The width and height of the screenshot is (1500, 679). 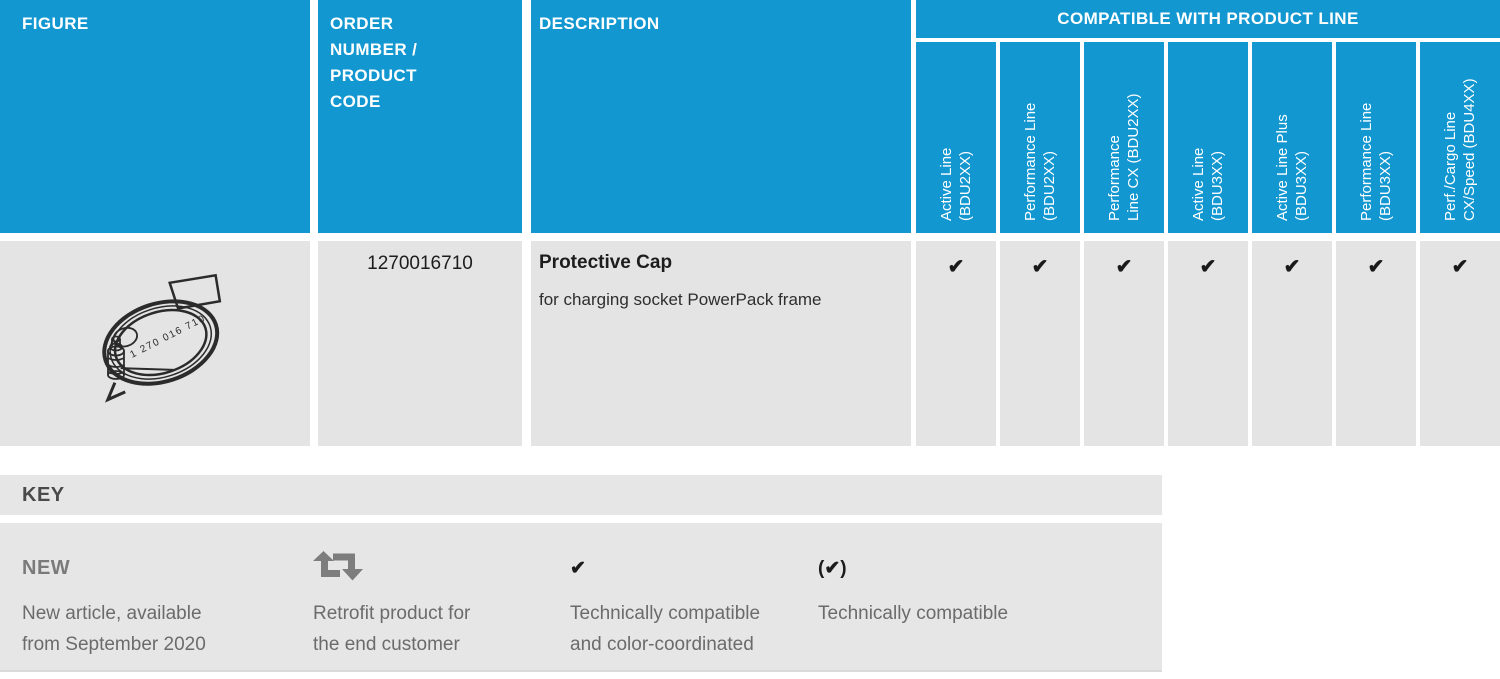 I want to click on product-line-column-header: Active Line Plus (BDU3XX), so click(x=1292, y=137).